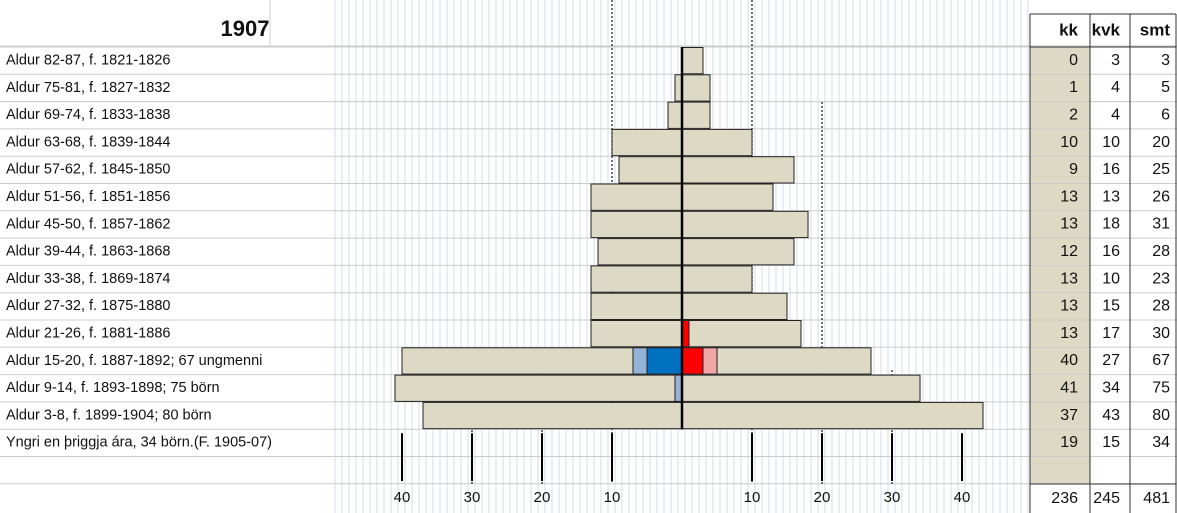  What do you see at coordinates (88, 224) in the screenshot?
I see `row-label: Aldur 45-50, f. 1857-1862` at bounding box center [88, 224].